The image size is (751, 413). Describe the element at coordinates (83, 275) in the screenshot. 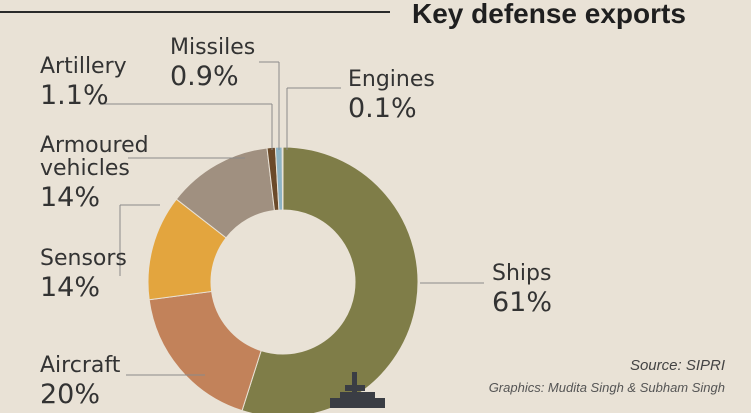

I see `label-sensors: Sensors 14%` at that location.